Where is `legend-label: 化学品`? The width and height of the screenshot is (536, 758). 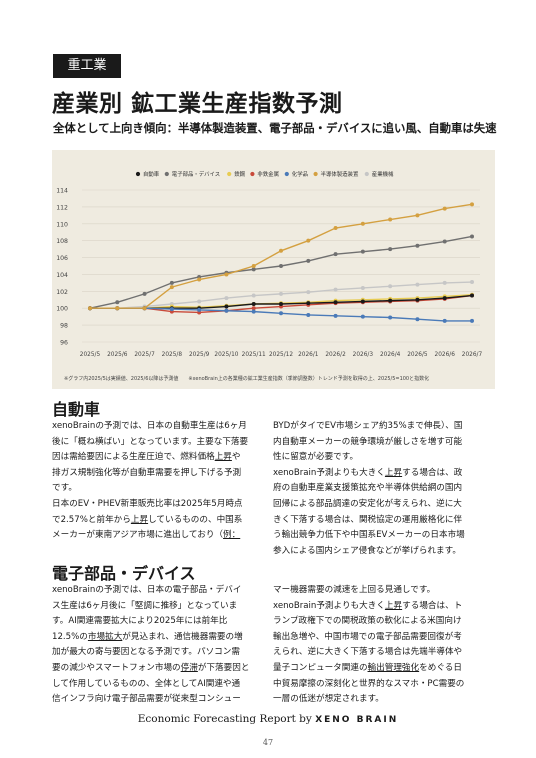 legend-label: 化学品 is located at coordinates (300, 174).